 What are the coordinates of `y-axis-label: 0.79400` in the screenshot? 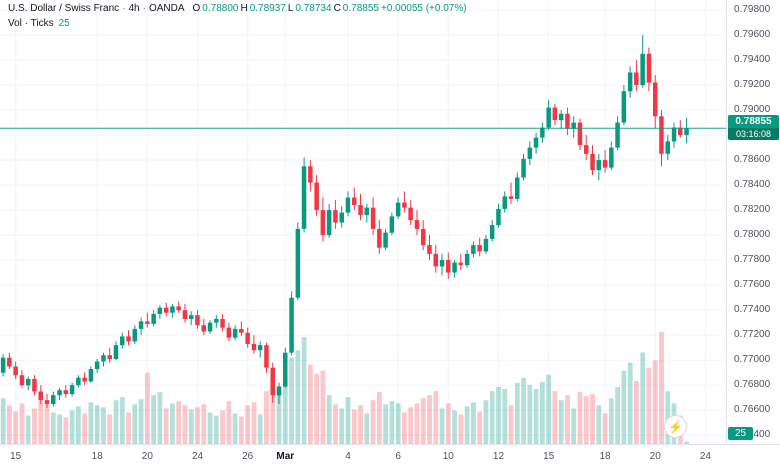 It's located at (752, 60).